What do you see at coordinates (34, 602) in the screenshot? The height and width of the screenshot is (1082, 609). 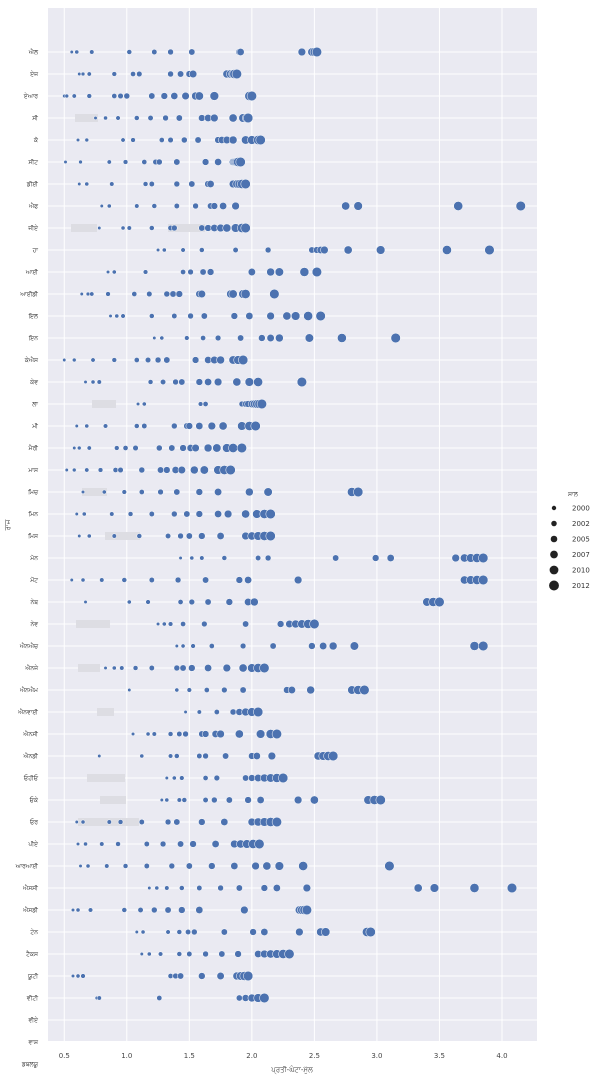 I see `y-tick-label: ਨੇਬ` at bounding box center [34, 602].